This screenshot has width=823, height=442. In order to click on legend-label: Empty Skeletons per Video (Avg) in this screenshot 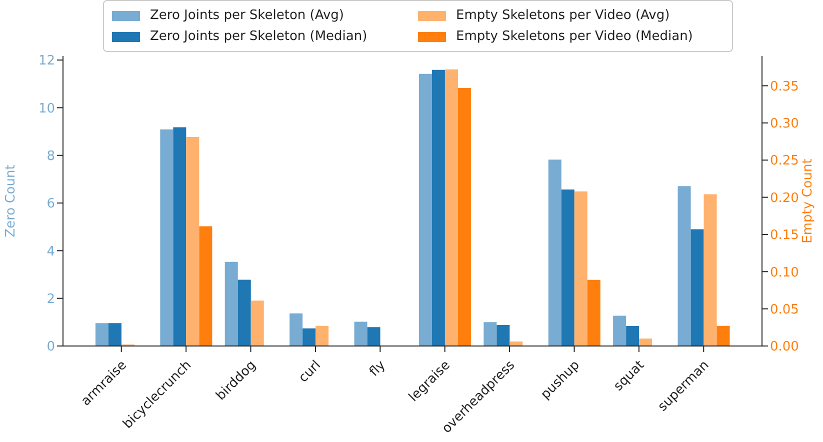, I will do `click(563, 15)`.